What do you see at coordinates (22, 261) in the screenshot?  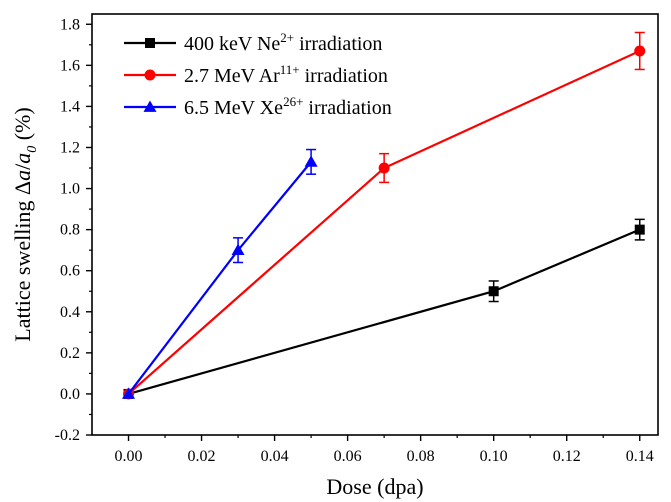 I see `y-axis-title-prefix: Lattice swelling Δ` at bounding box center [22, 261].